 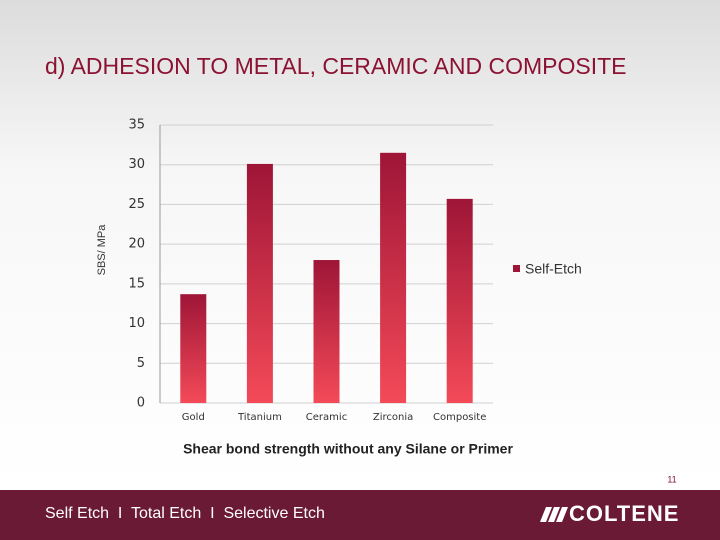 What do you see at coordinates (360, 515) in the screenshot?
I see `footer-bar` at bounding box center [360, 515].